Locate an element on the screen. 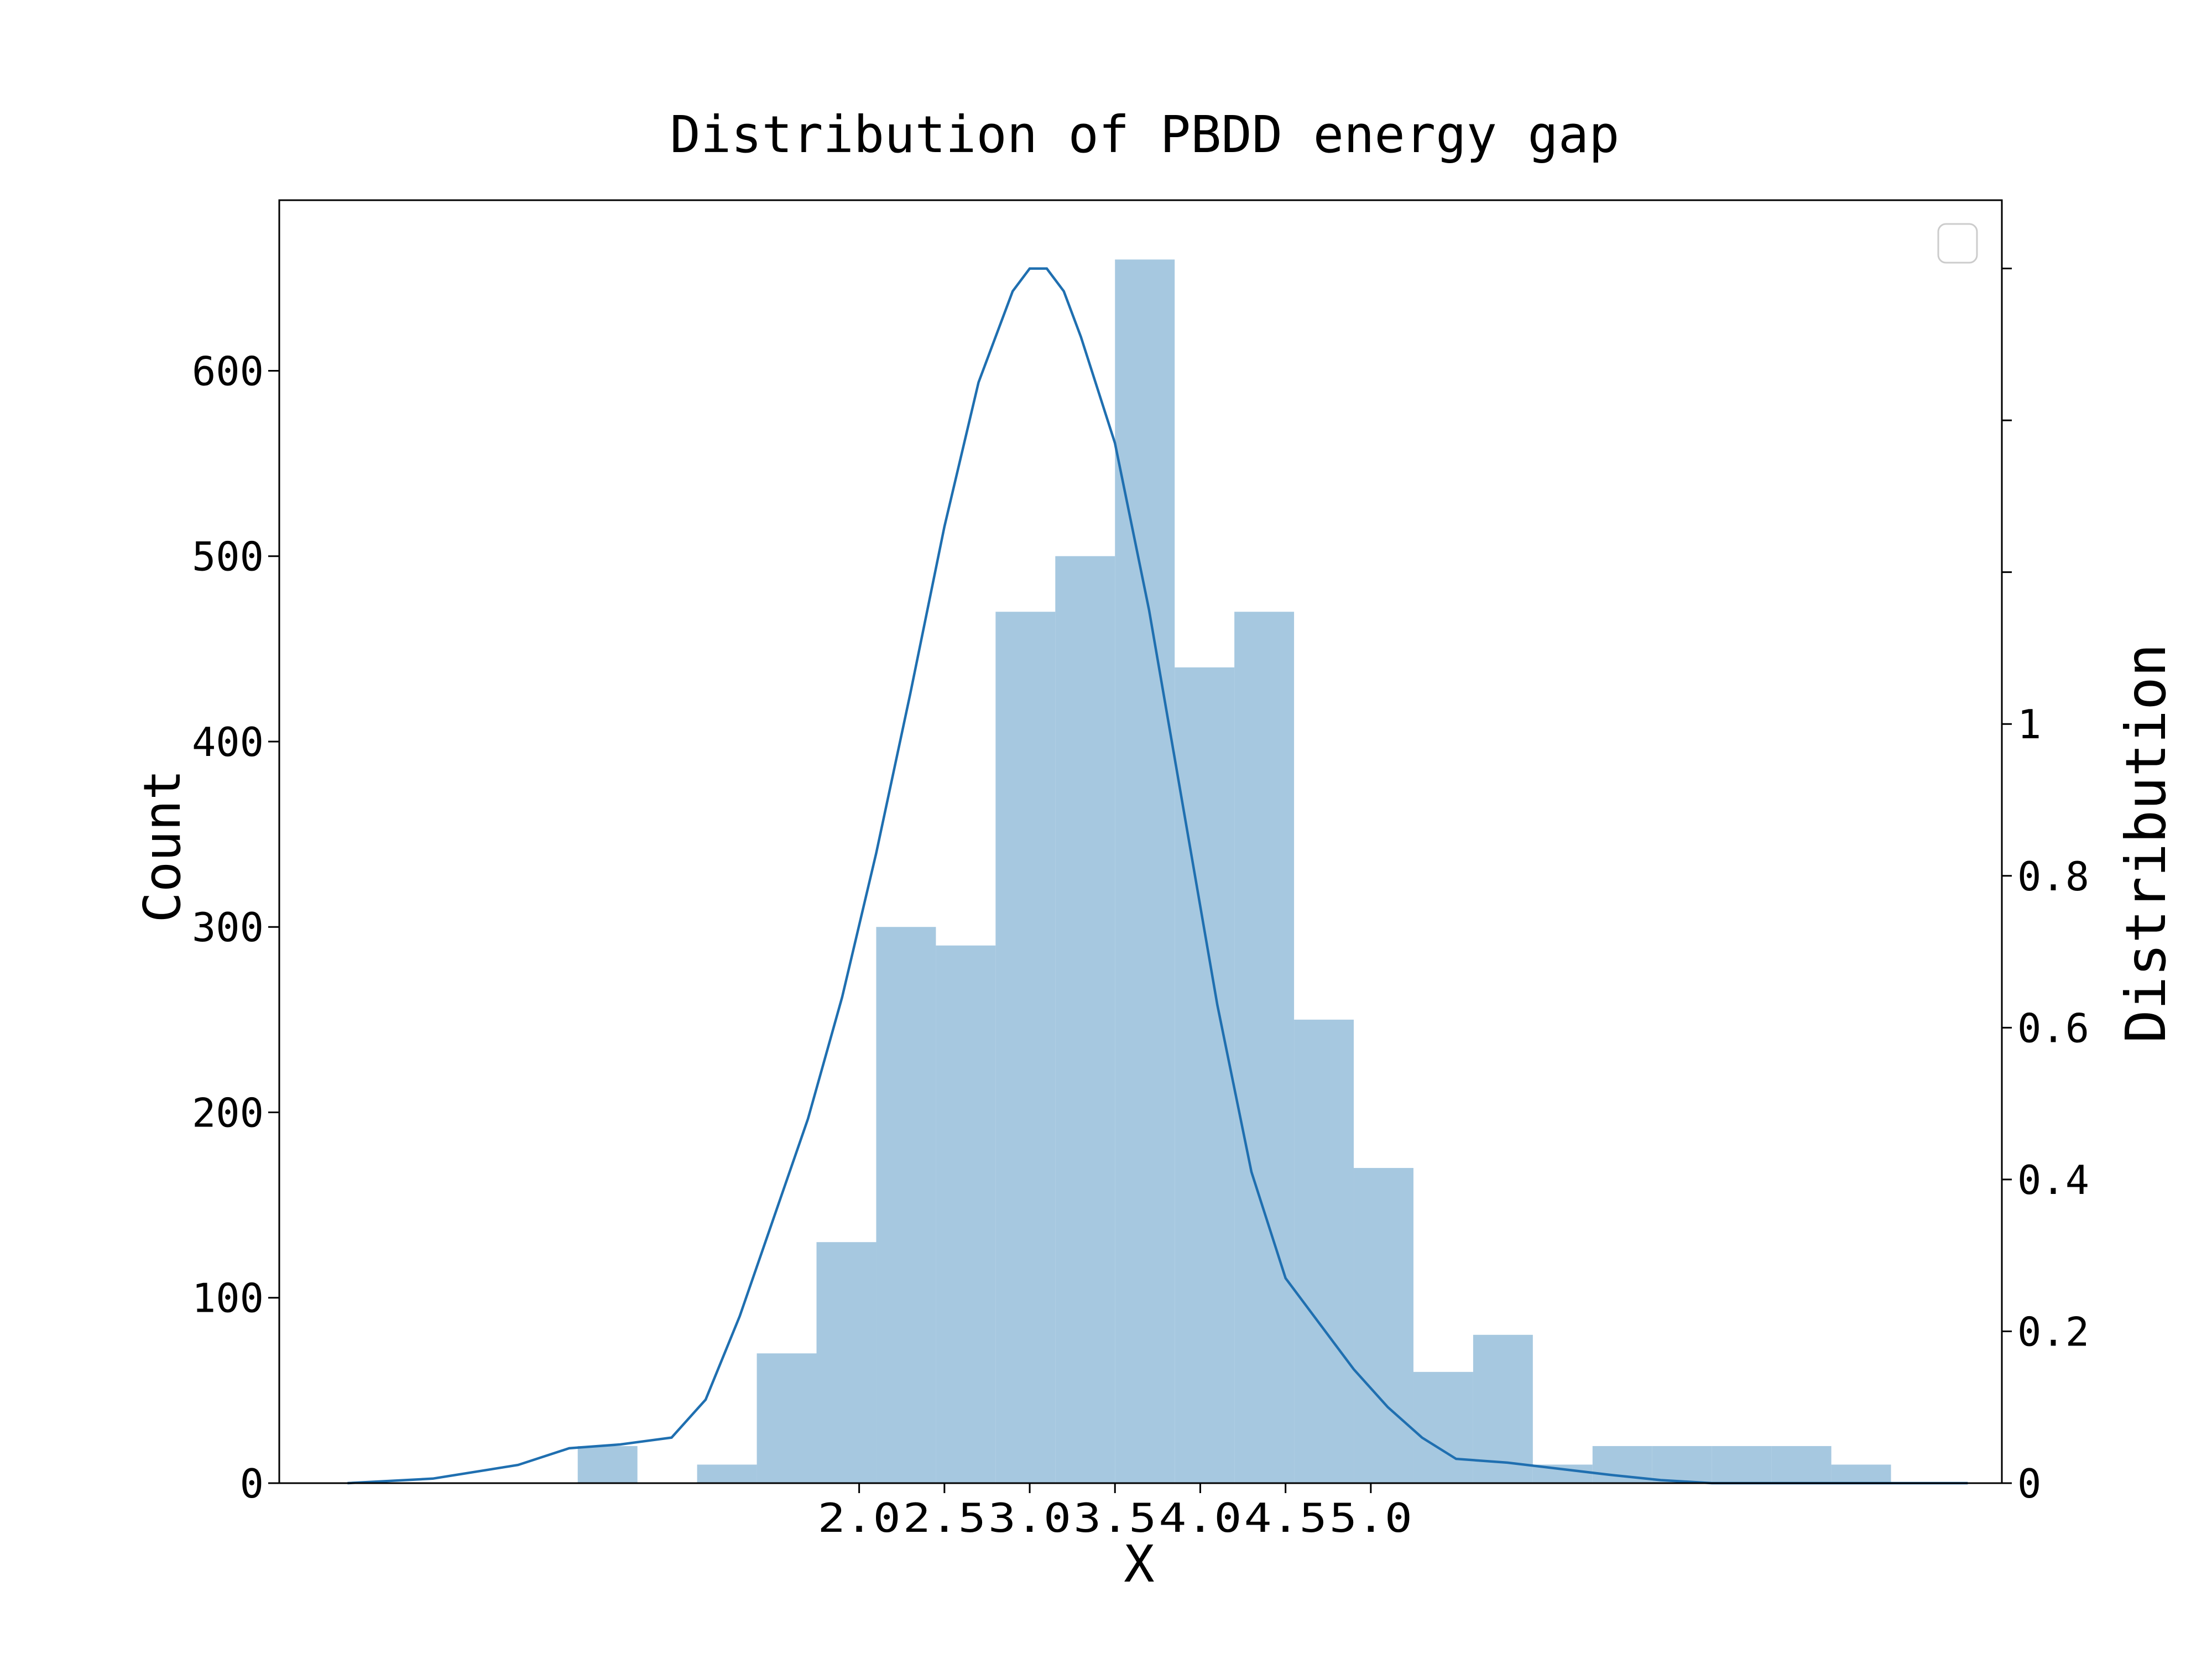  x-tick-label: 4.5 is located at coordinates (1286, 1518).